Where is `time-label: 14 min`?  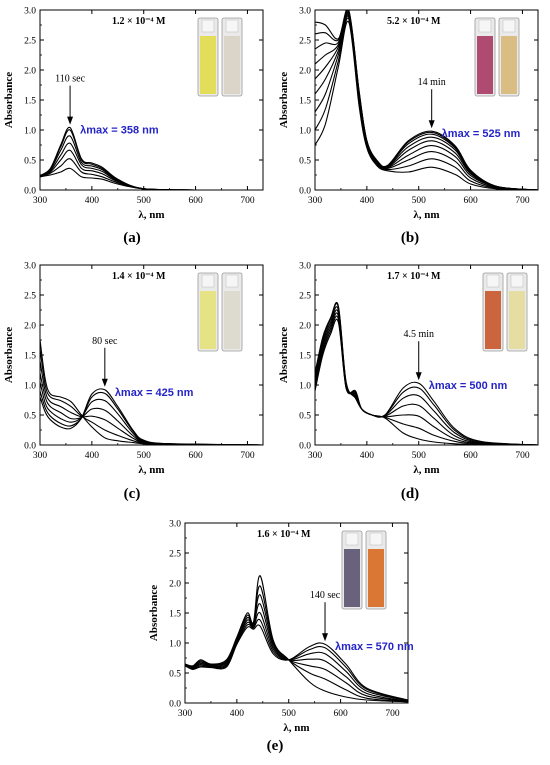 time-label: 14 min is located at coordinates (432, 82).